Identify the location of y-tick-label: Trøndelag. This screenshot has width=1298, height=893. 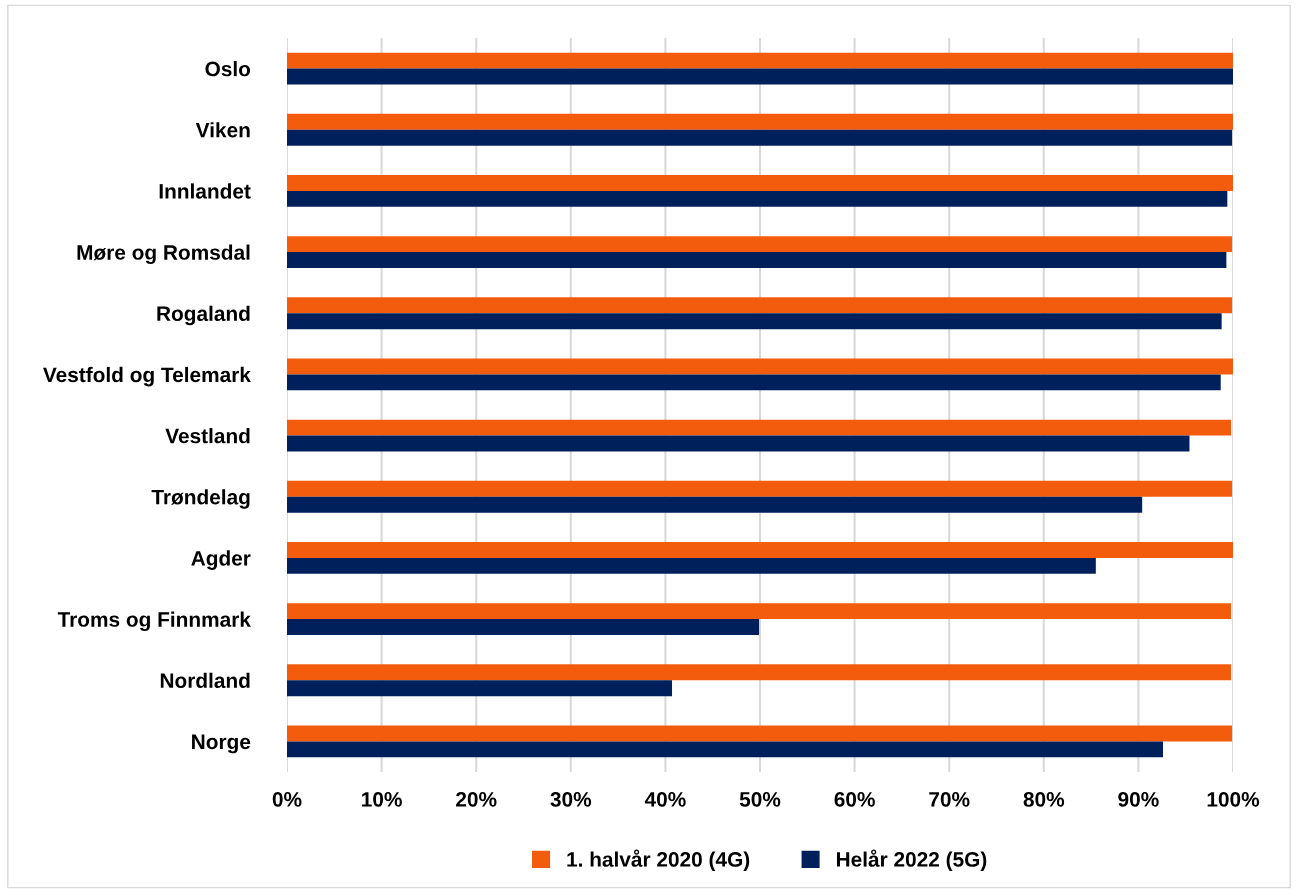
(200, 499).